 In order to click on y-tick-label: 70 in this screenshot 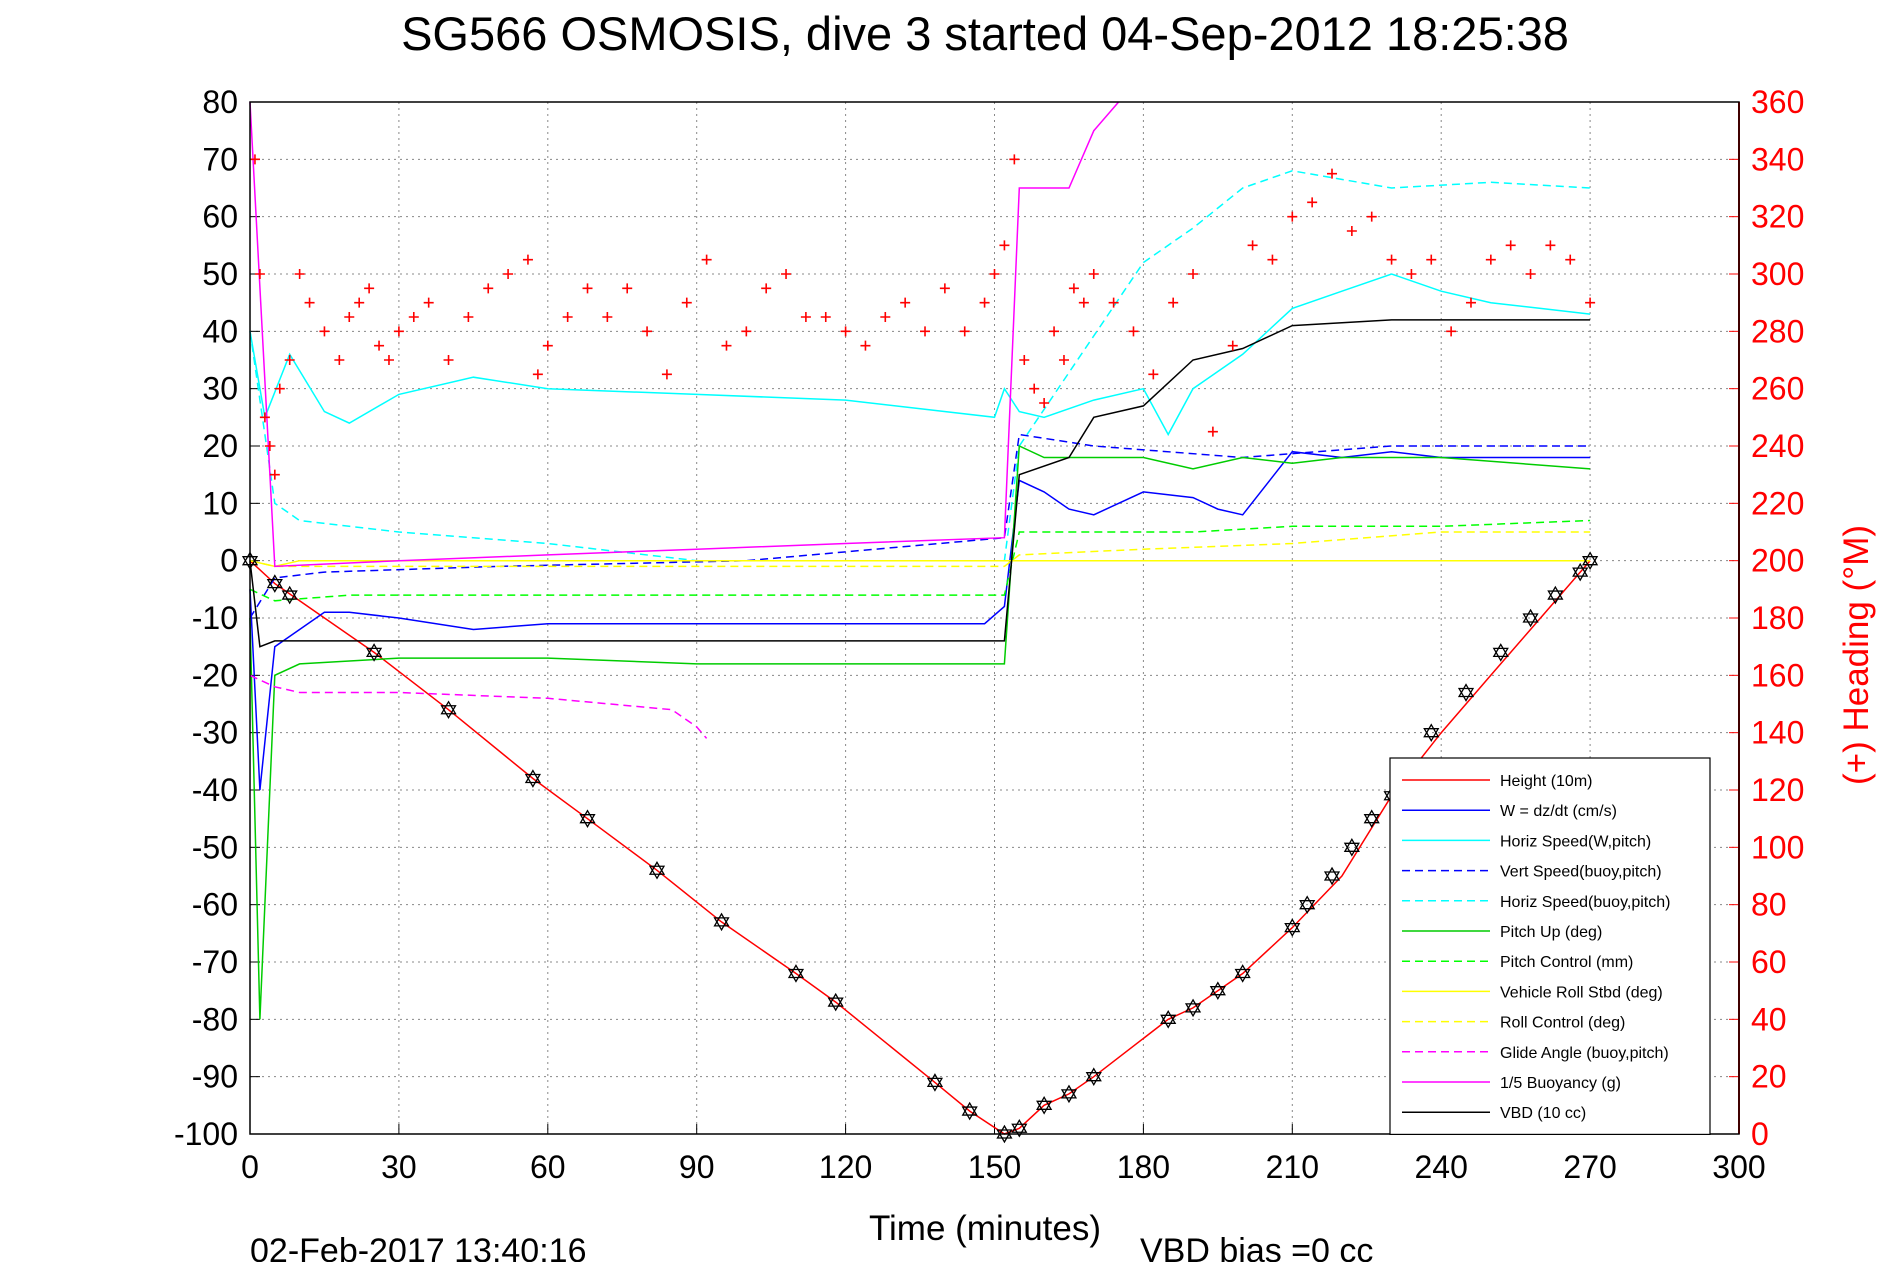, I will do `click(220, 159)`.